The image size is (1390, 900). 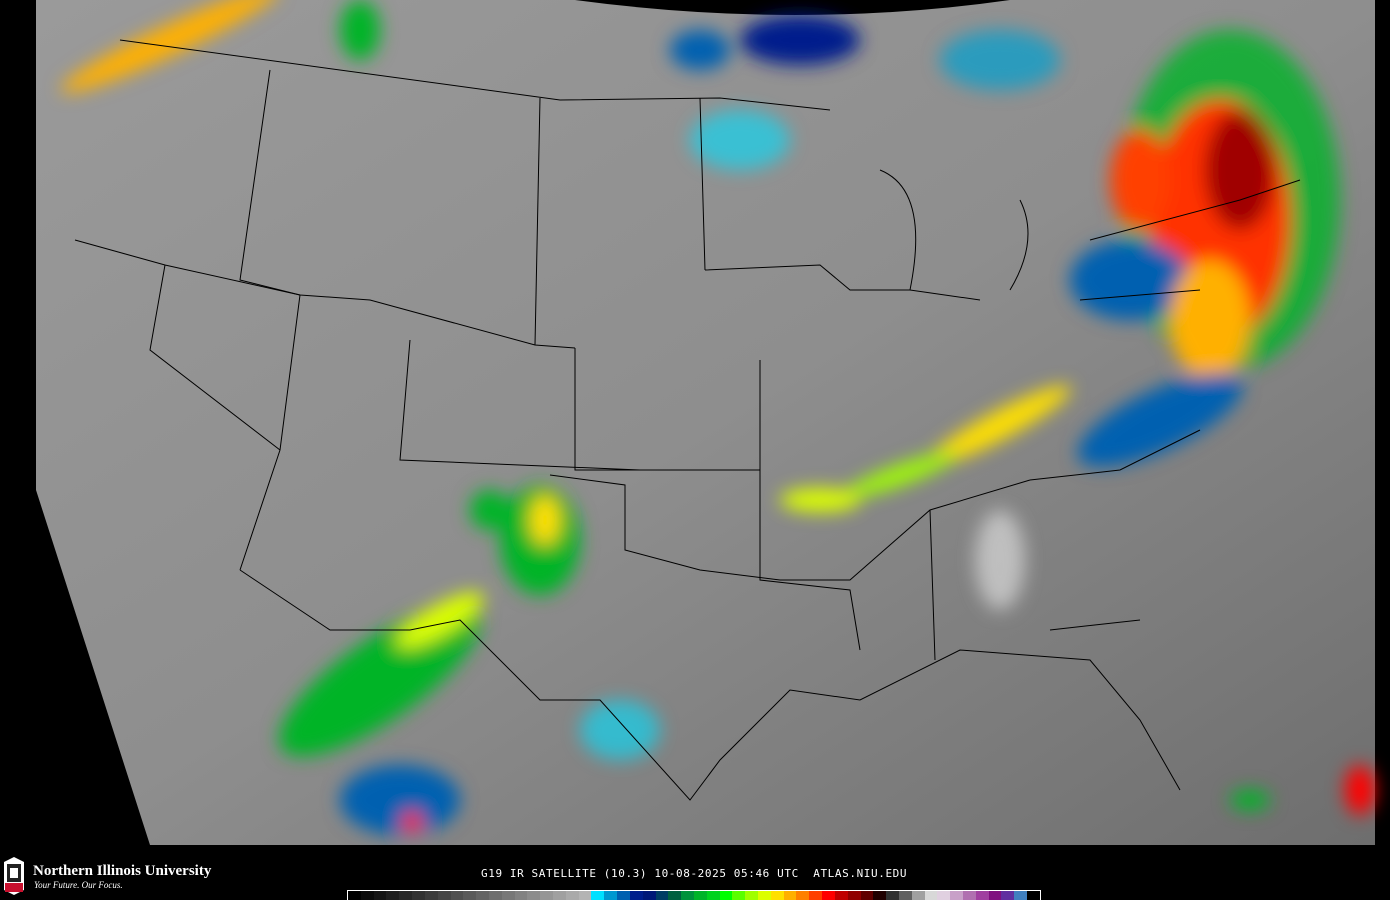 I want to click on niu-logo-icon, so click(x=14, y=876).